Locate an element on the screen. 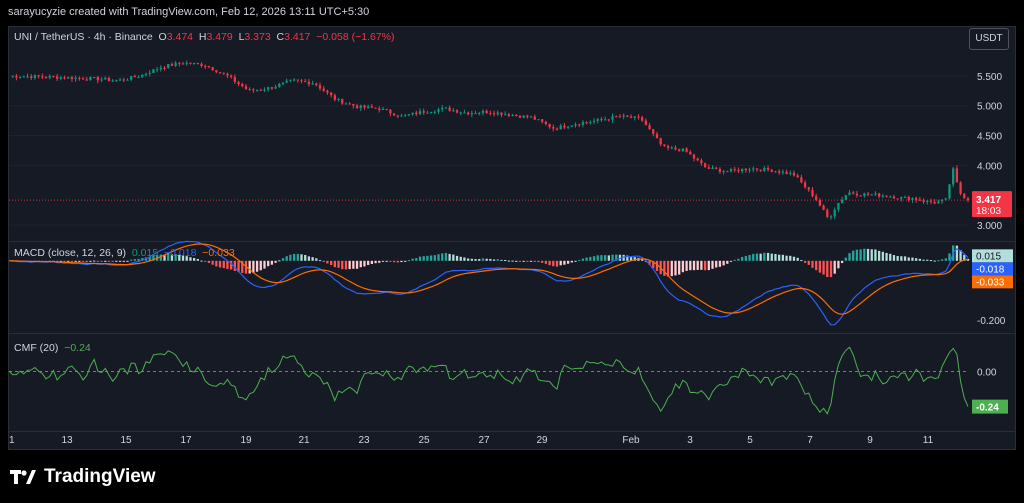 This screenshot has height=503, width=1024. x-tick-label: 13 is located at coordinates (67, 440).